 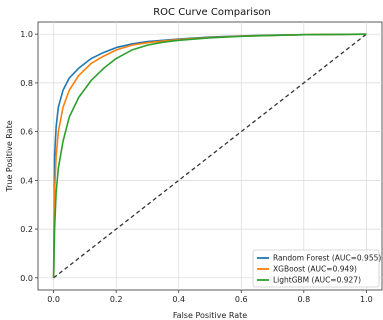 I want to click on x-axis-ticks: 0.0 0.2 0.4 0.6 0.8 1.0, so click(x=210, y=297).